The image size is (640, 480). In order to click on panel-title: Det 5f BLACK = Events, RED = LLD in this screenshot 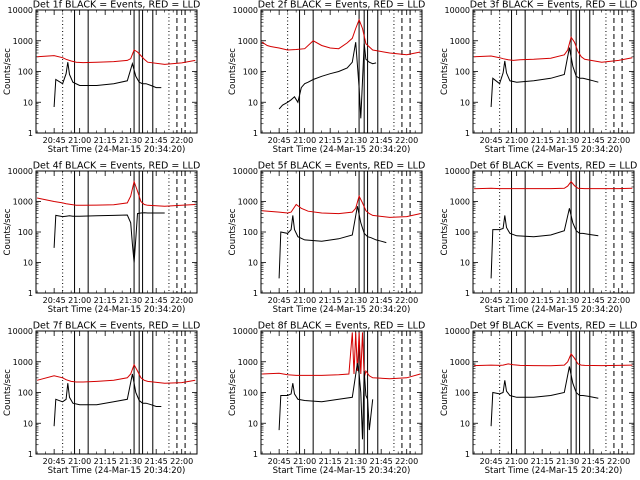, I will do `click(342, 166)`.